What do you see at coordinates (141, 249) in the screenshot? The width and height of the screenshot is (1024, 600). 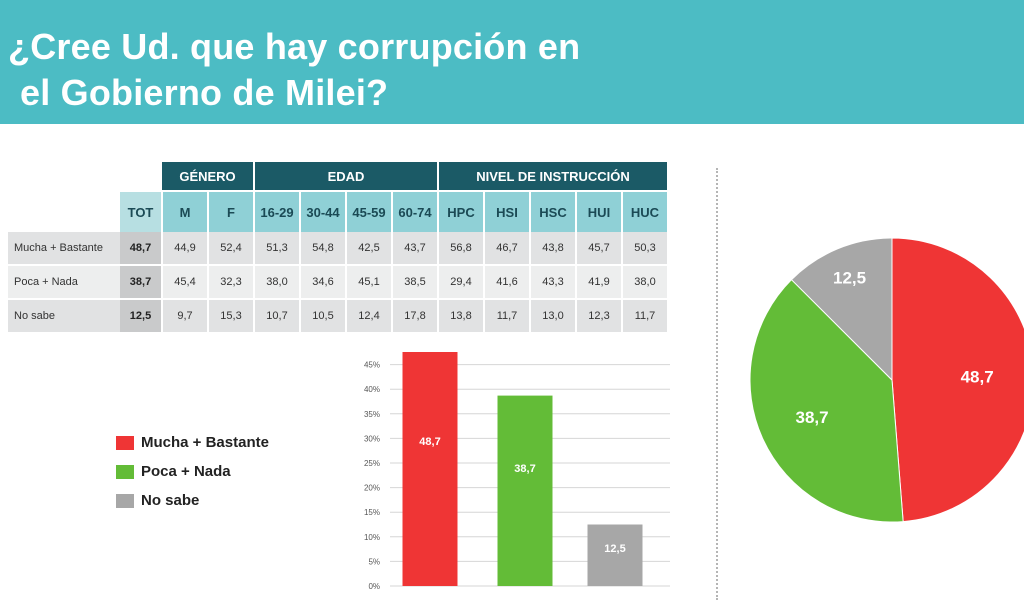 I see `table-cell-tot: 48,7` at bounding box center [141, 249].